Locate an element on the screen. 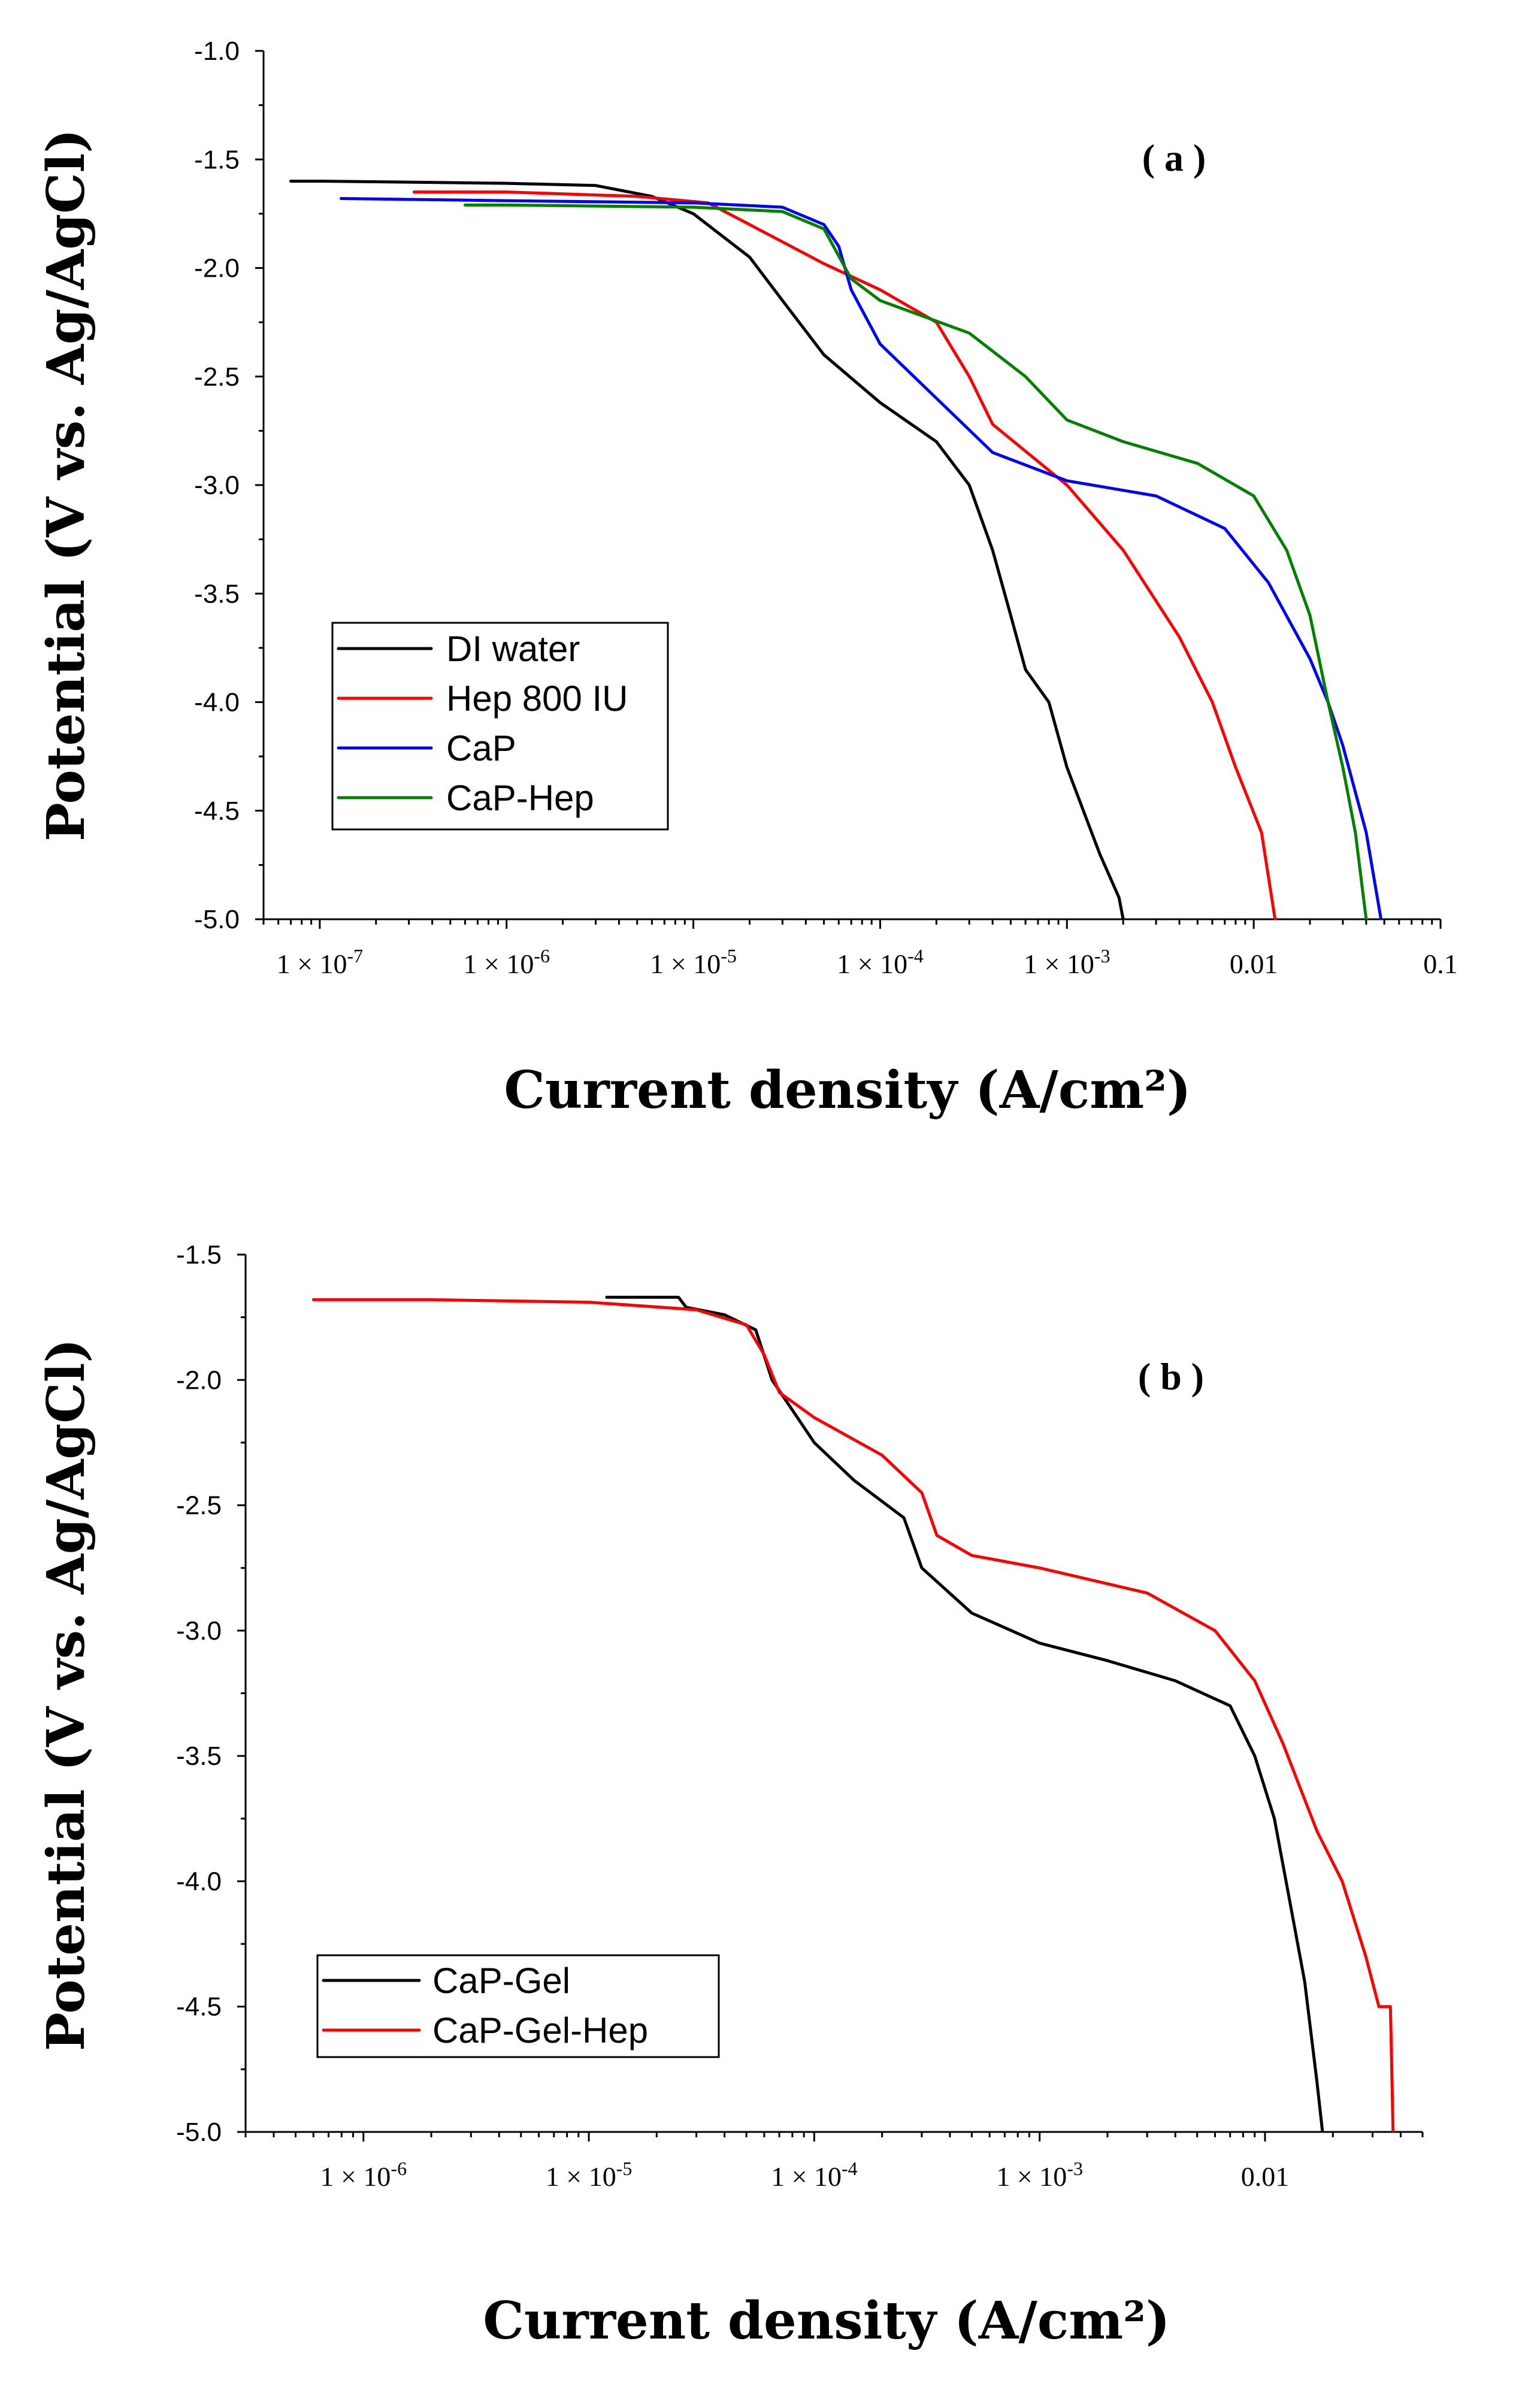 Image resolution: width=1513 pixels, height=2408 pixels. x-tick-label: 0.1 is located at coordinates (1440, 964).